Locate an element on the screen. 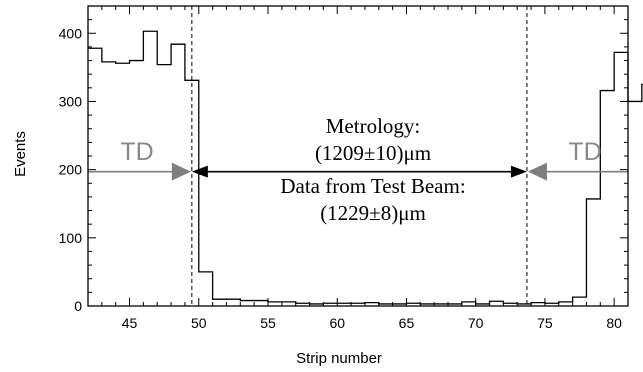 The width and height of the screenshot is (643, 372). test-beam-value: (1229±8)μm is located at coordinates (373, 213).